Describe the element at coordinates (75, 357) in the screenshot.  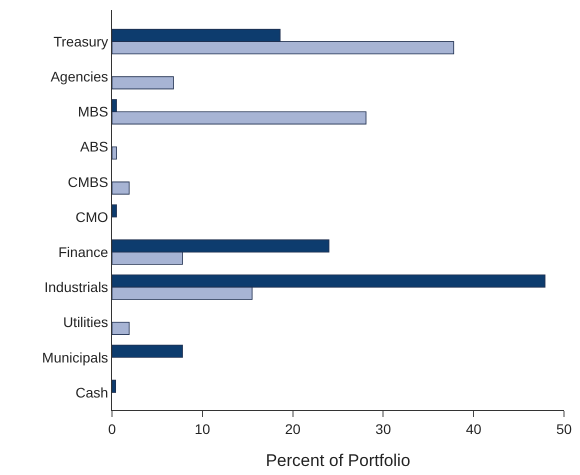
I see `y-tick-label: Municipals` at that location.